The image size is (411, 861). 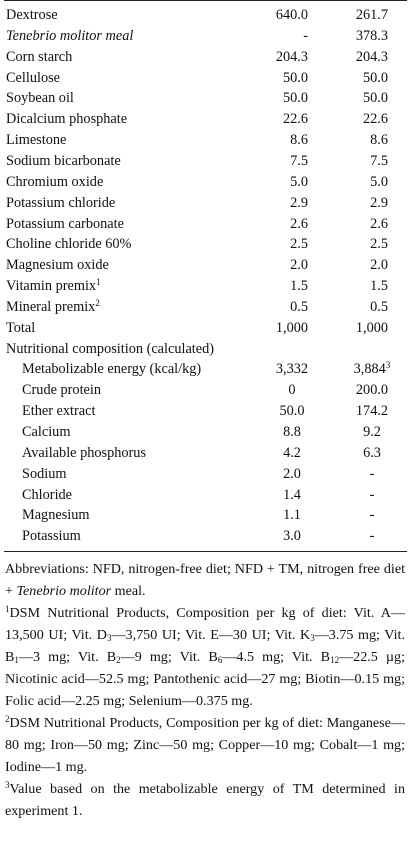 What do you see at coordinates (372, 369) in the screenshot?
I see `nfd-tm-value: 3,8843` at bounding box center [372, 369].